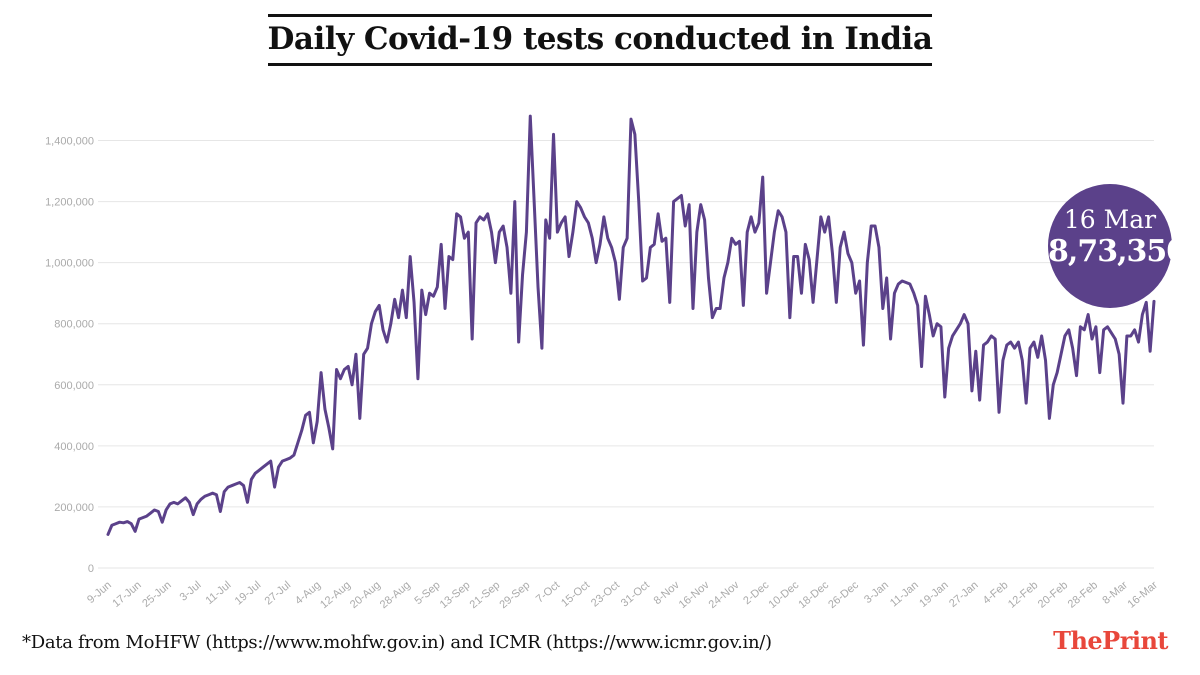  What do you see at coordinates (876, 592) in the screenshot?
I see `x-tick-label: 3-Jan` at bounding box center [876, 592].